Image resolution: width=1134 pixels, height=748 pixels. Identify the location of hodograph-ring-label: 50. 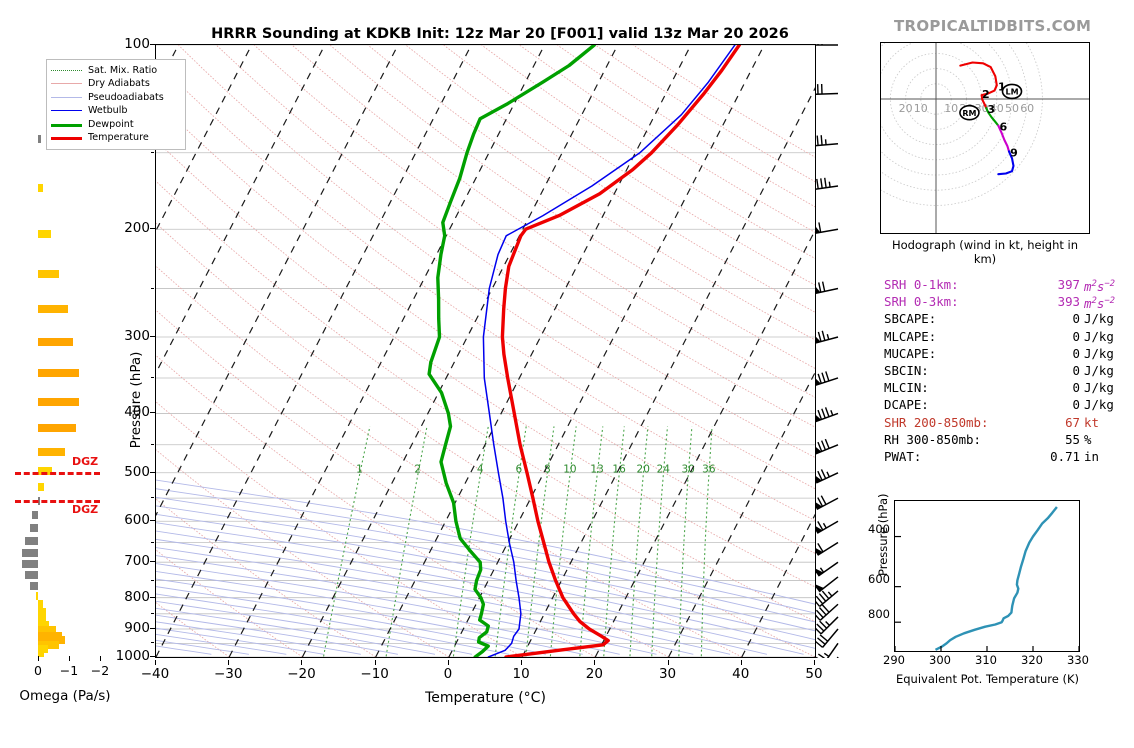
(1012, 108).